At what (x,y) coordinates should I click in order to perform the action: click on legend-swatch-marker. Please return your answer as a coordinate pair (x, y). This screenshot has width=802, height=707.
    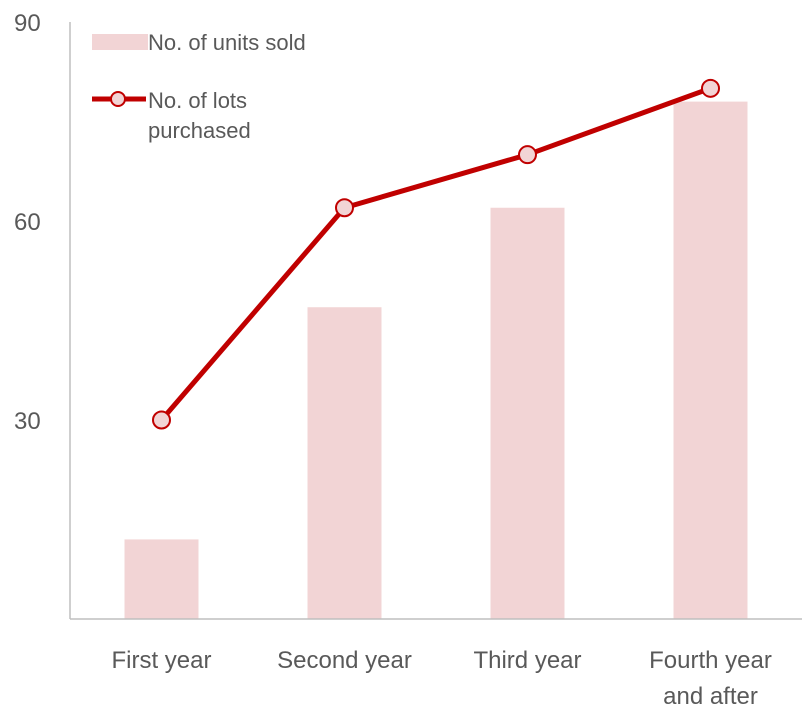
    Looking at the image, I should click on (118, 99).